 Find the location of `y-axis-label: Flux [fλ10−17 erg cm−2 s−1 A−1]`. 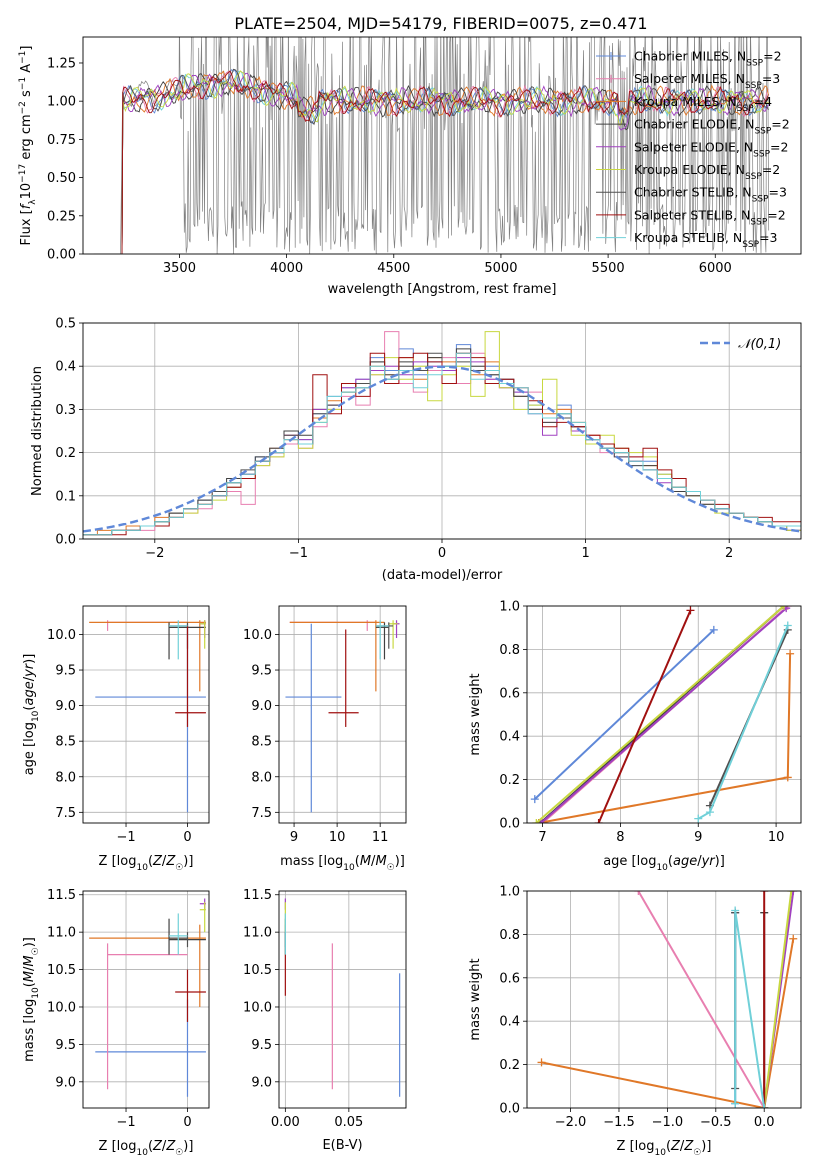

y-axis-label: Flux [fλ10−17 erg cm−2 s−1 A−1] is located at coordinates (28, 146).